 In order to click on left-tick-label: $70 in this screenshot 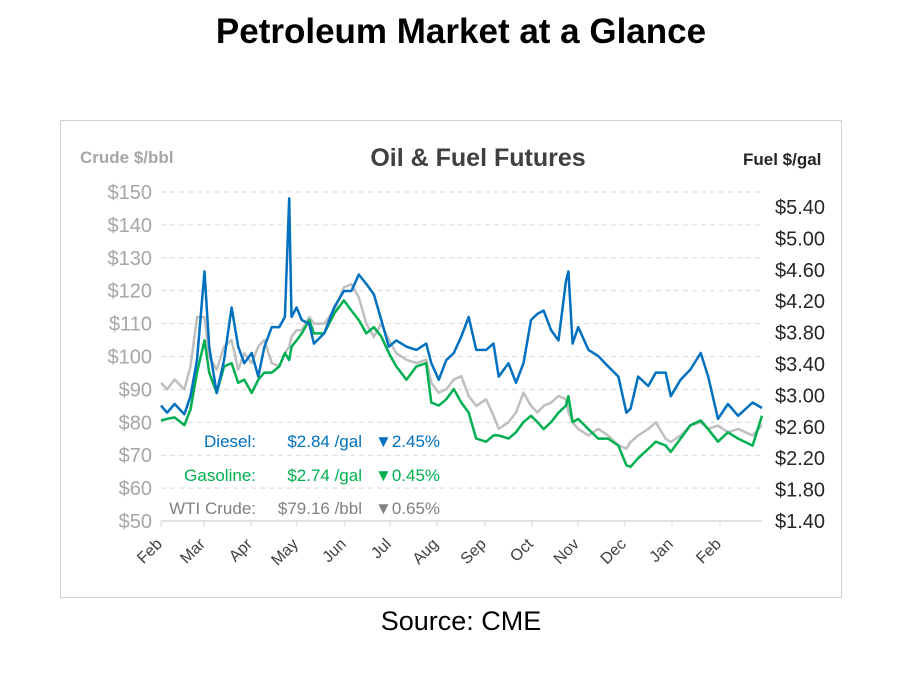, I will do `click(135, 456)`.